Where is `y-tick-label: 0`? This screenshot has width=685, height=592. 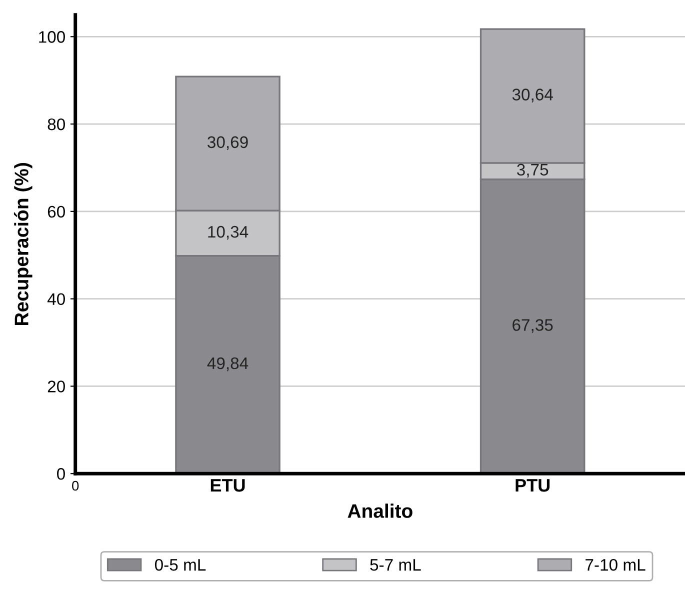
y-tick-label: 0 is located at coordinates (61, 474).